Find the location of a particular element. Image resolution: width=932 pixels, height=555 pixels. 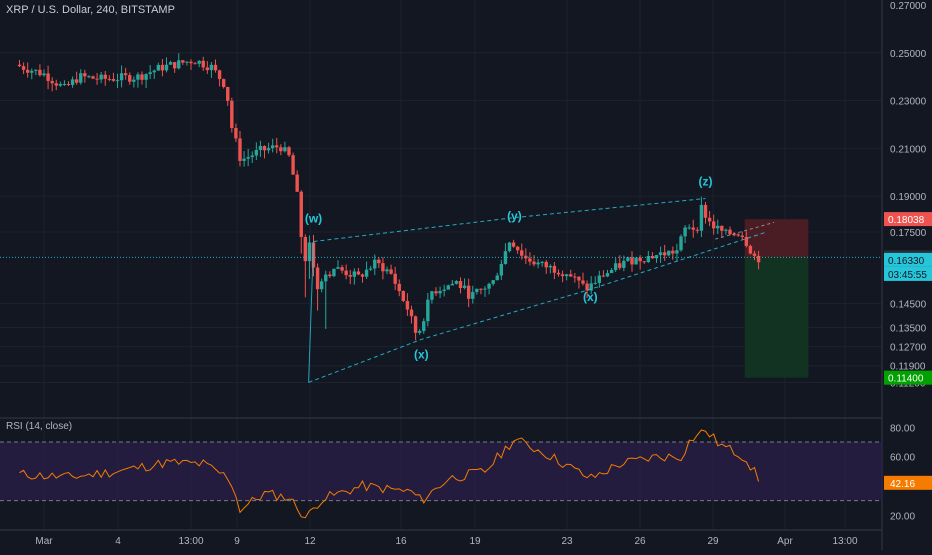

price-badge-label: 03:45:55 is located at coordinates (907, 275).